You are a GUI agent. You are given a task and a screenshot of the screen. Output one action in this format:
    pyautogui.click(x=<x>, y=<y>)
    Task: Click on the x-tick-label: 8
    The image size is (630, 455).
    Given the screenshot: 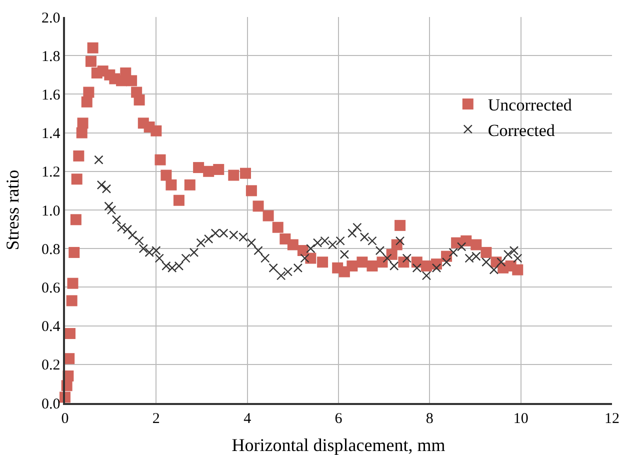 What is the action you would take?
    pyautogui.click(x=430, y=418)
    